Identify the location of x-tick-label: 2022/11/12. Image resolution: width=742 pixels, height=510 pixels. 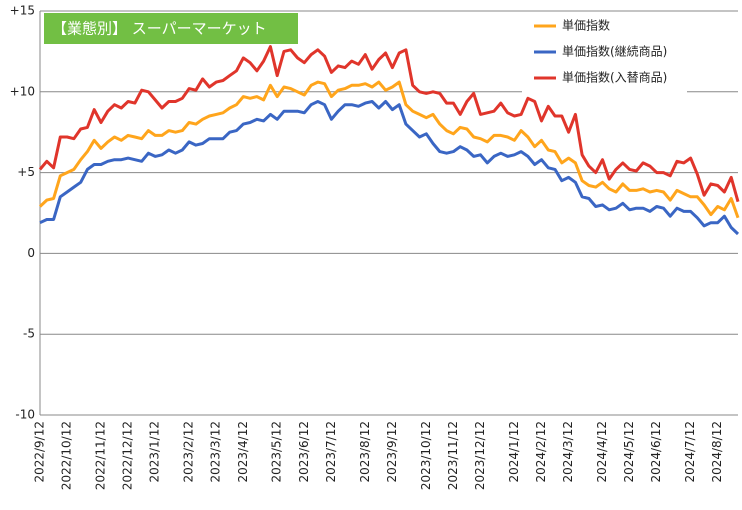
(100, 455).